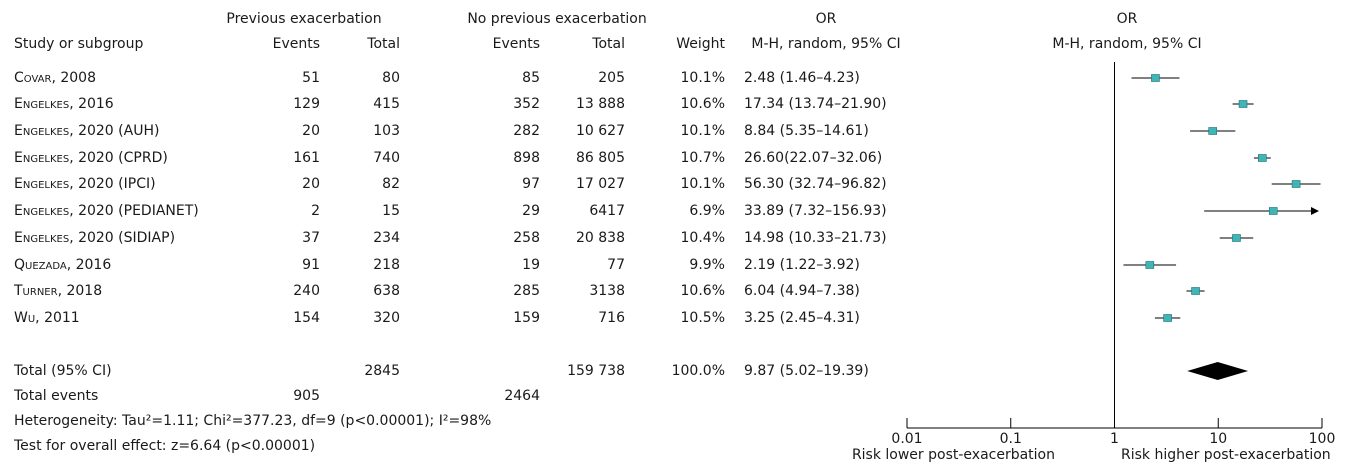  Describe the element at coordinates (826, 44) in the screenshot. I see `method-header-left: M-H, random, 95% CI` at that location.